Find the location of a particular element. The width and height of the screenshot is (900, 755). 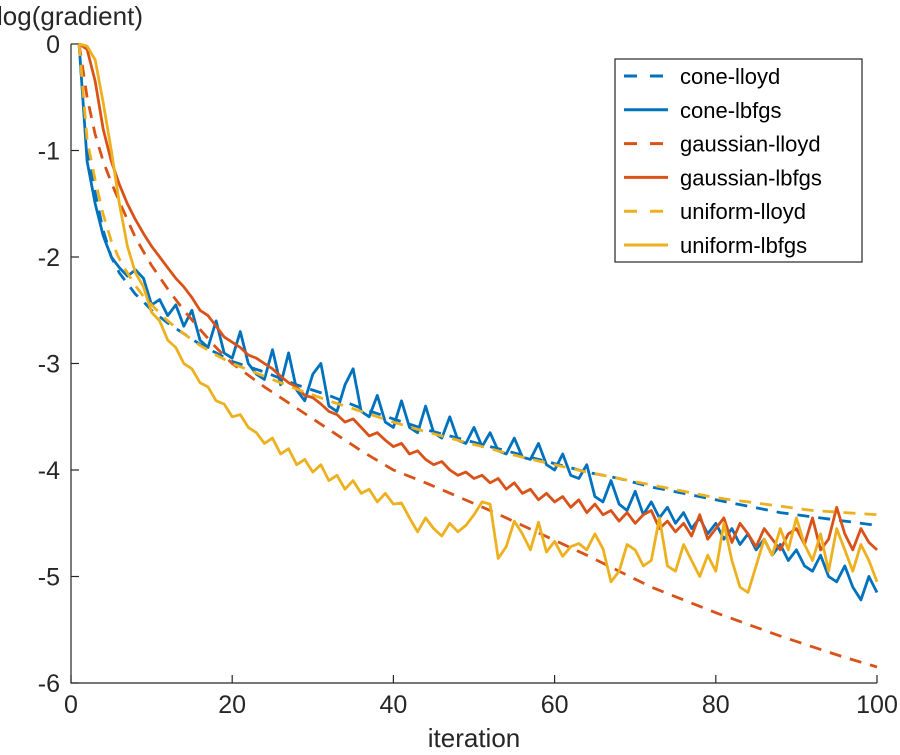

y-tick-label: -1 is located at coordinates (49, 152).